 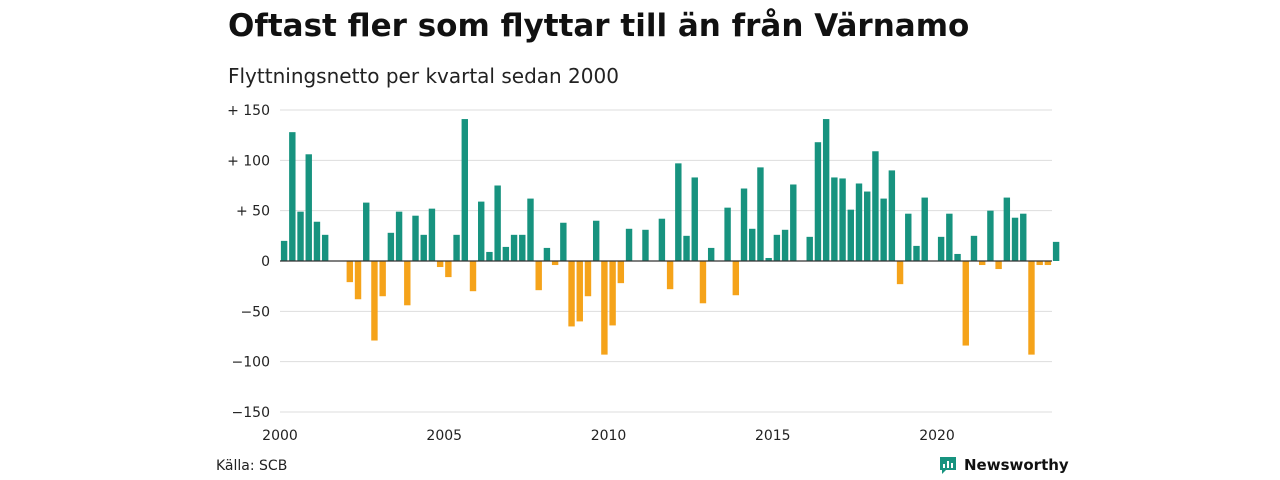 I want to click on brand-name: Newsworthy, so click(x=1016, y=465).